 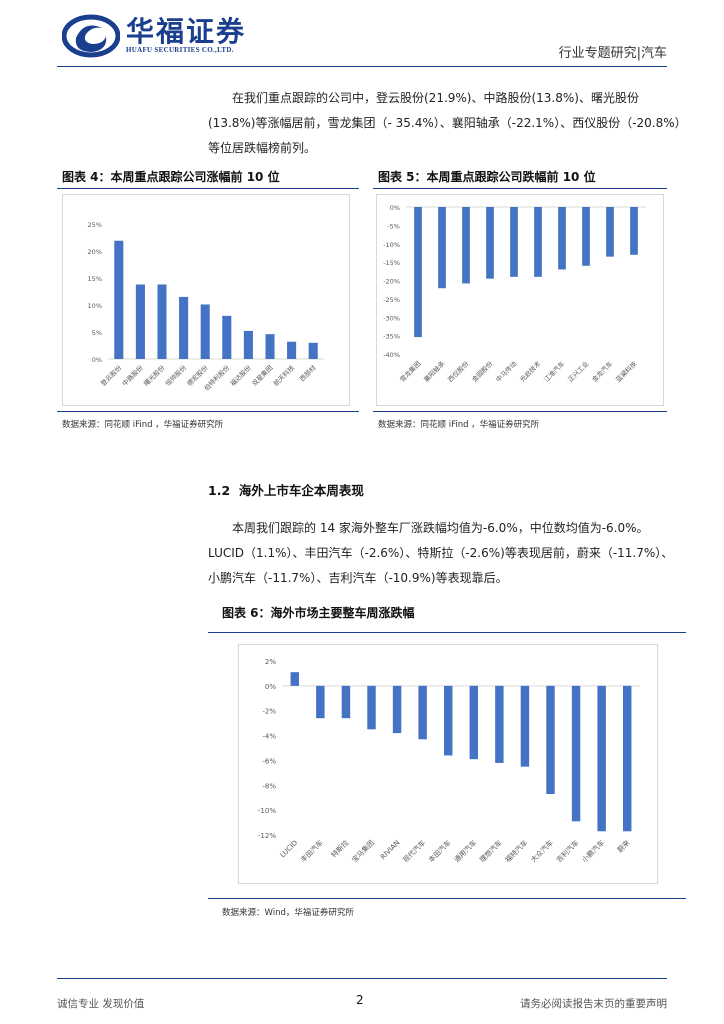 What do you see at coordinates (219, 490) in the screenshot?
I see `section-number: 1.2` at bounding box center [219, 490].